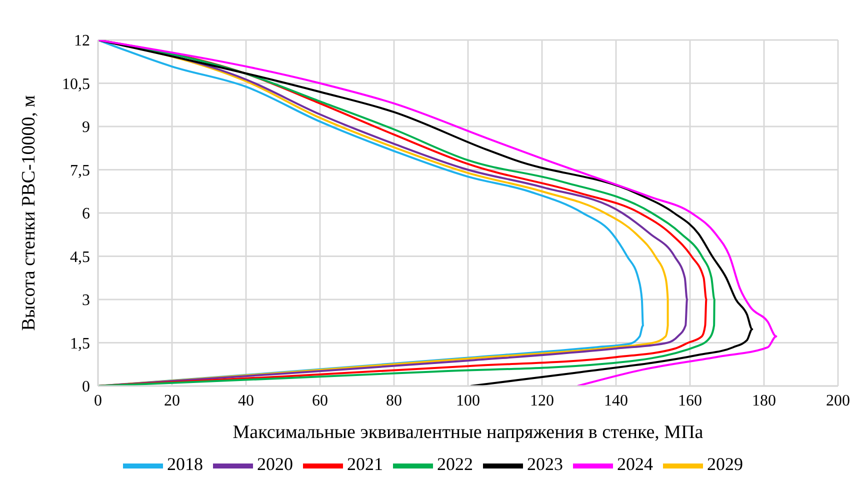 The width and height of the screenshot is (866, 504). Describe the element at coordinates (98, 401) in the screenshot. I see `x-tick-label: 0` at that location.